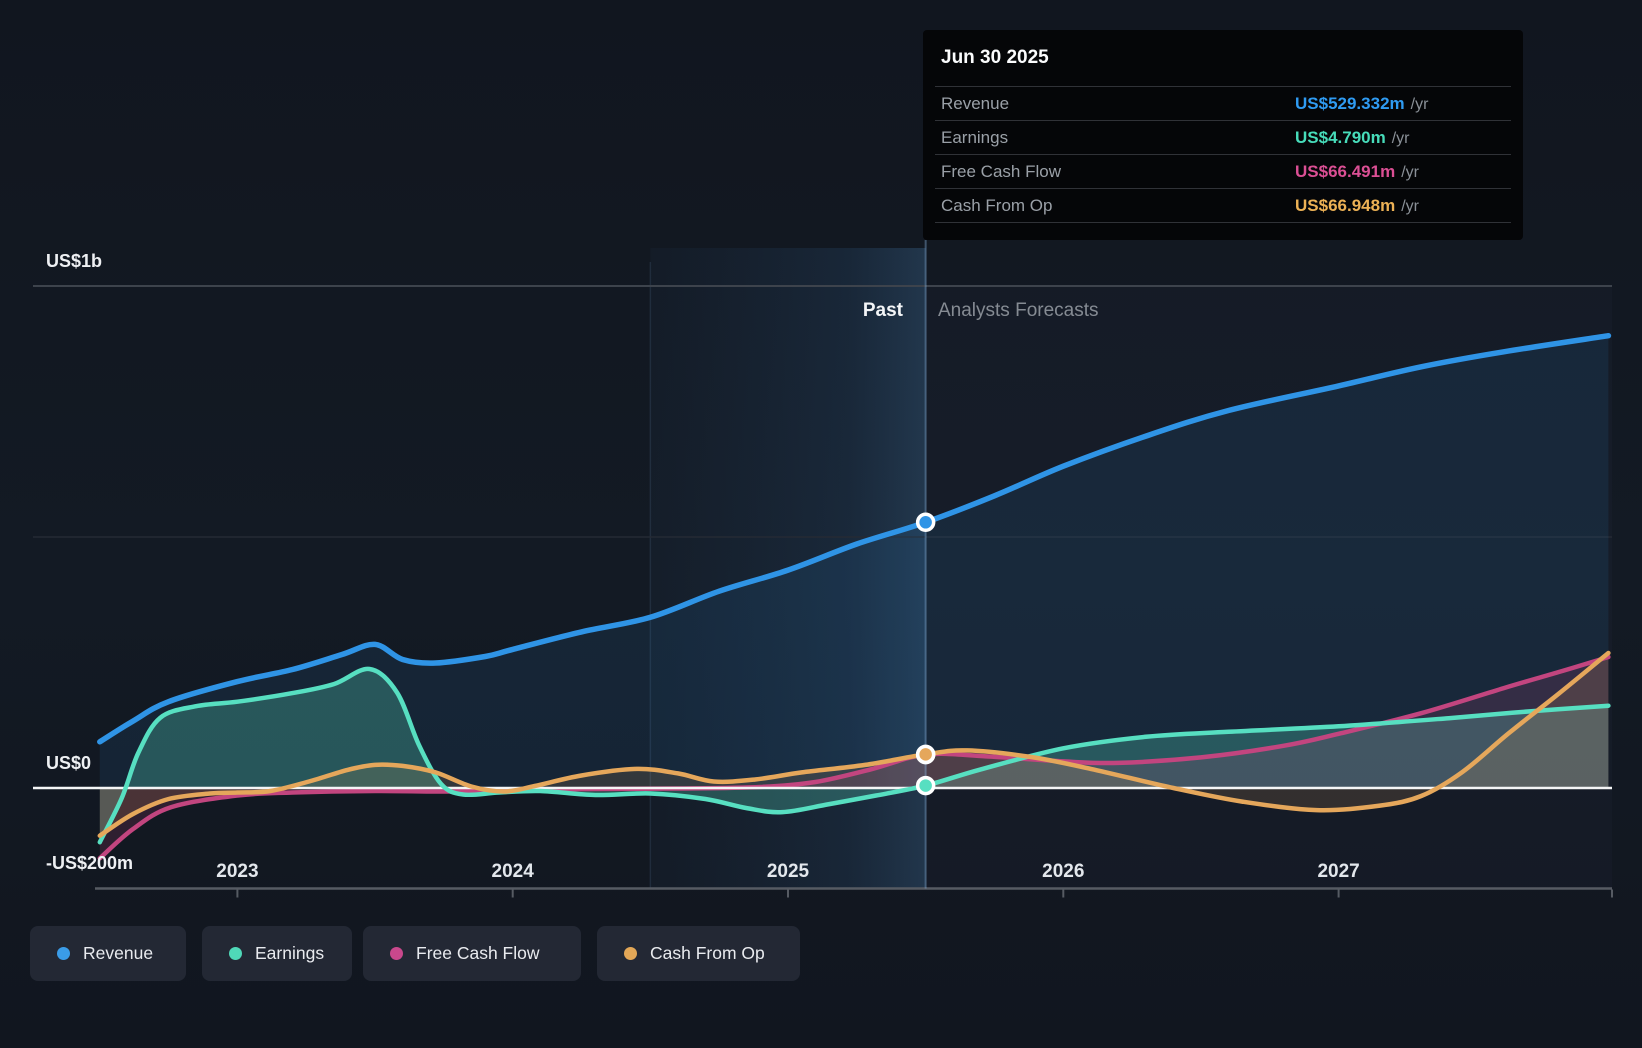 The width and height of the screenshot is (1642, 1048). I want to click on y-axis-label: US$0, so click(69, 763).